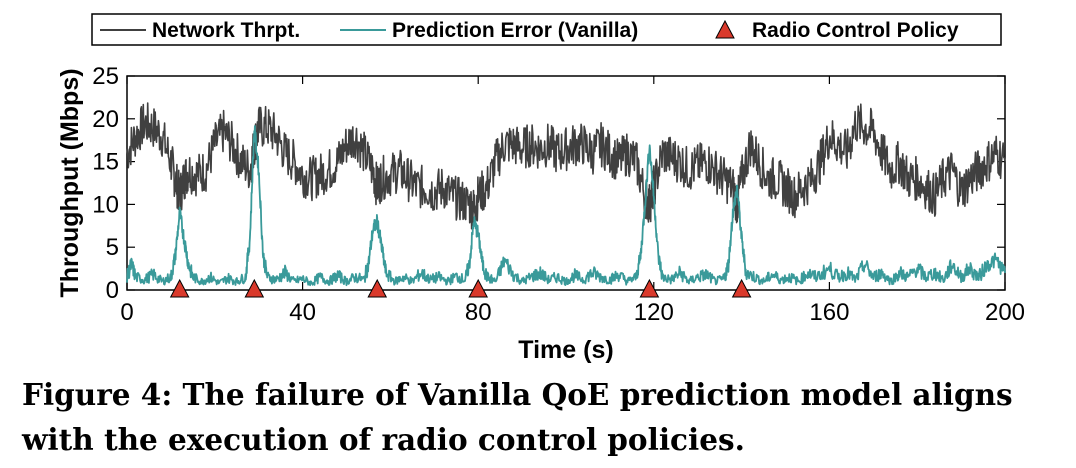 The height and width of the screenshot is (468, 1076). Describe the element at coordinates (112, 247) in the screenshot. I see `y-tick-label: 5` at that location.